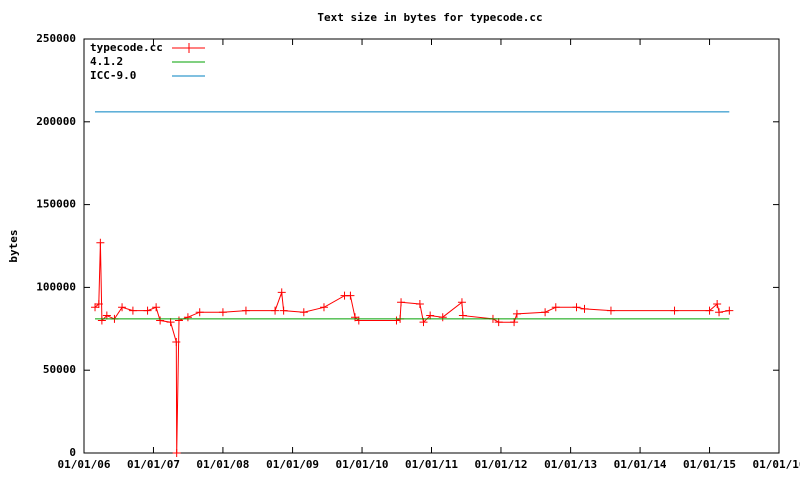 The image size is (800, 480). What do you see at coordinates (56, 121) in the screenshot?
I see `y-tick-label: 200000` at bounding box center [56, 121].